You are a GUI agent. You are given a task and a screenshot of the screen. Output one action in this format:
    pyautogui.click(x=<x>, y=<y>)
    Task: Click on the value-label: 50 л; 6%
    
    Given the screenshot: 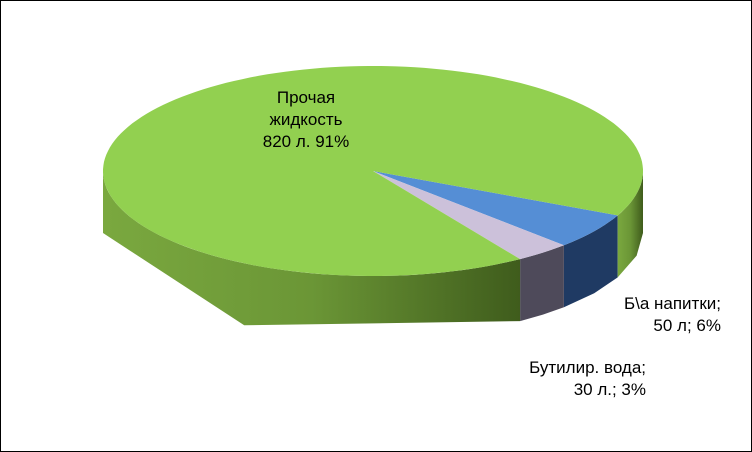 What is the action you would take?
    pyautogui.click(x=687, y=325)
    